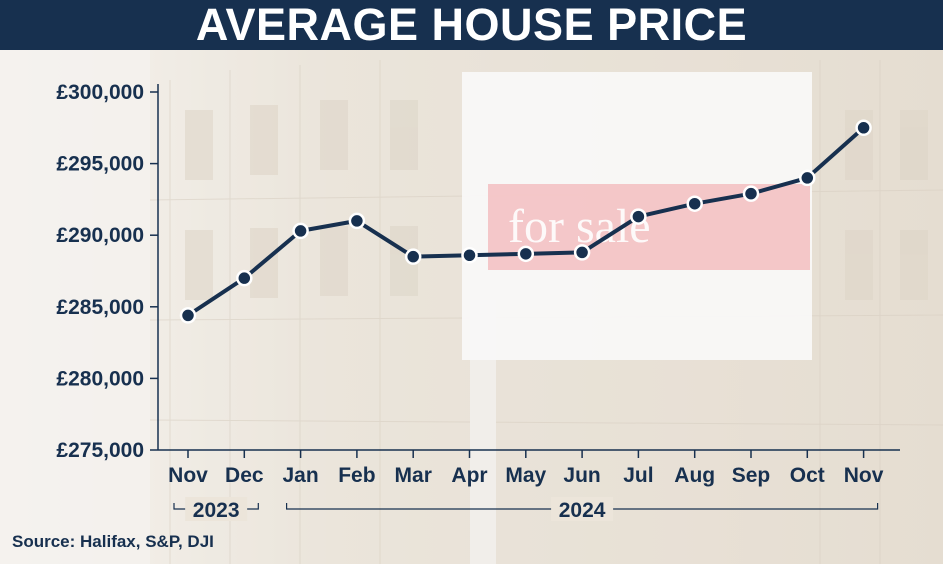  I want to click on year-label: 2023, so click(216, 510).